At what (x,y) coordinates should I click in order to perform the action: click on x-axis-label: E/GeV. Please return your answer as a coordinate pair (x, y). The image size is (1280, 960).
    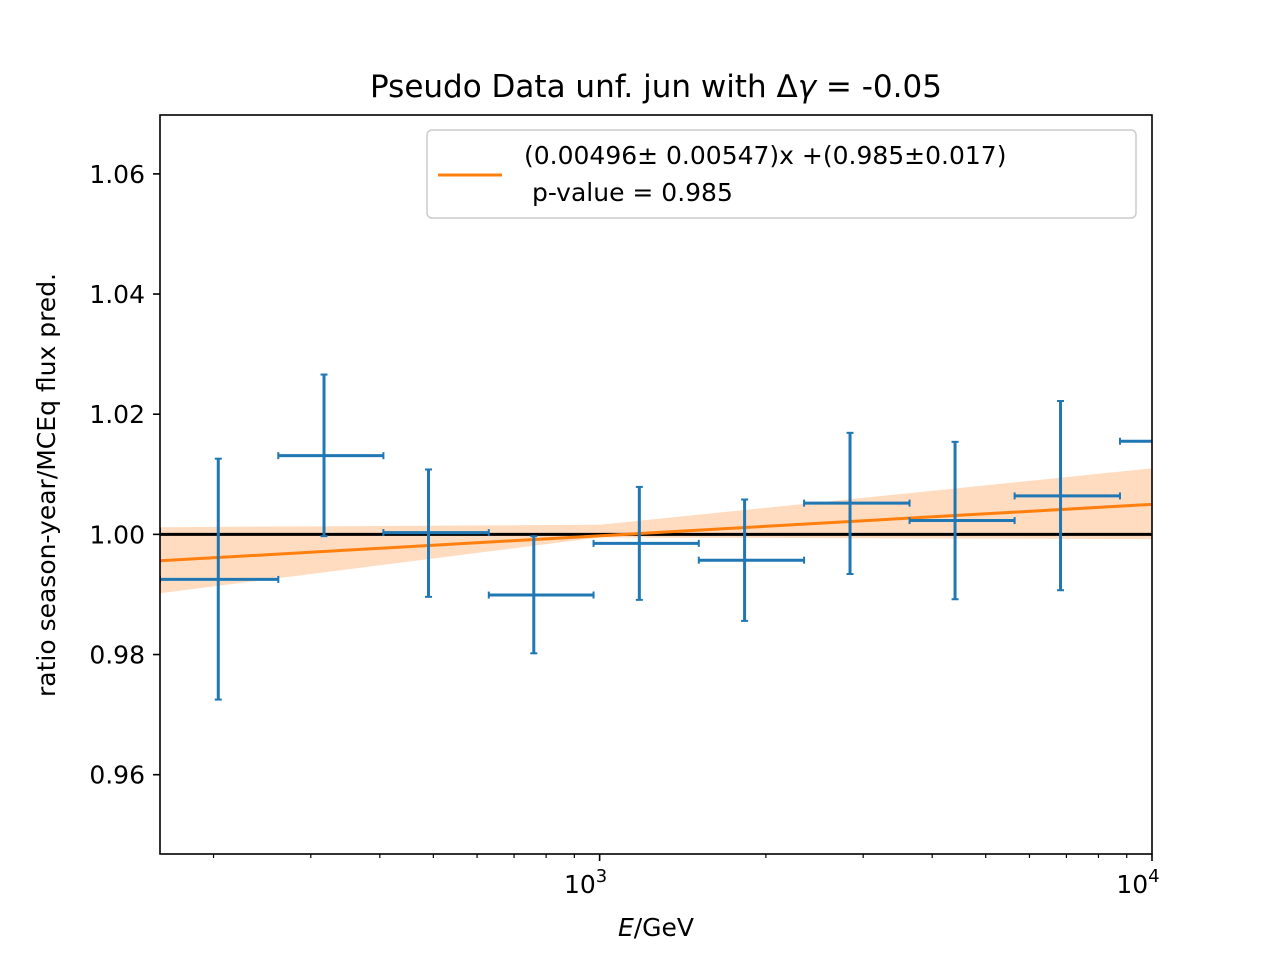
    Looking at the image, I should click on (656, 927).